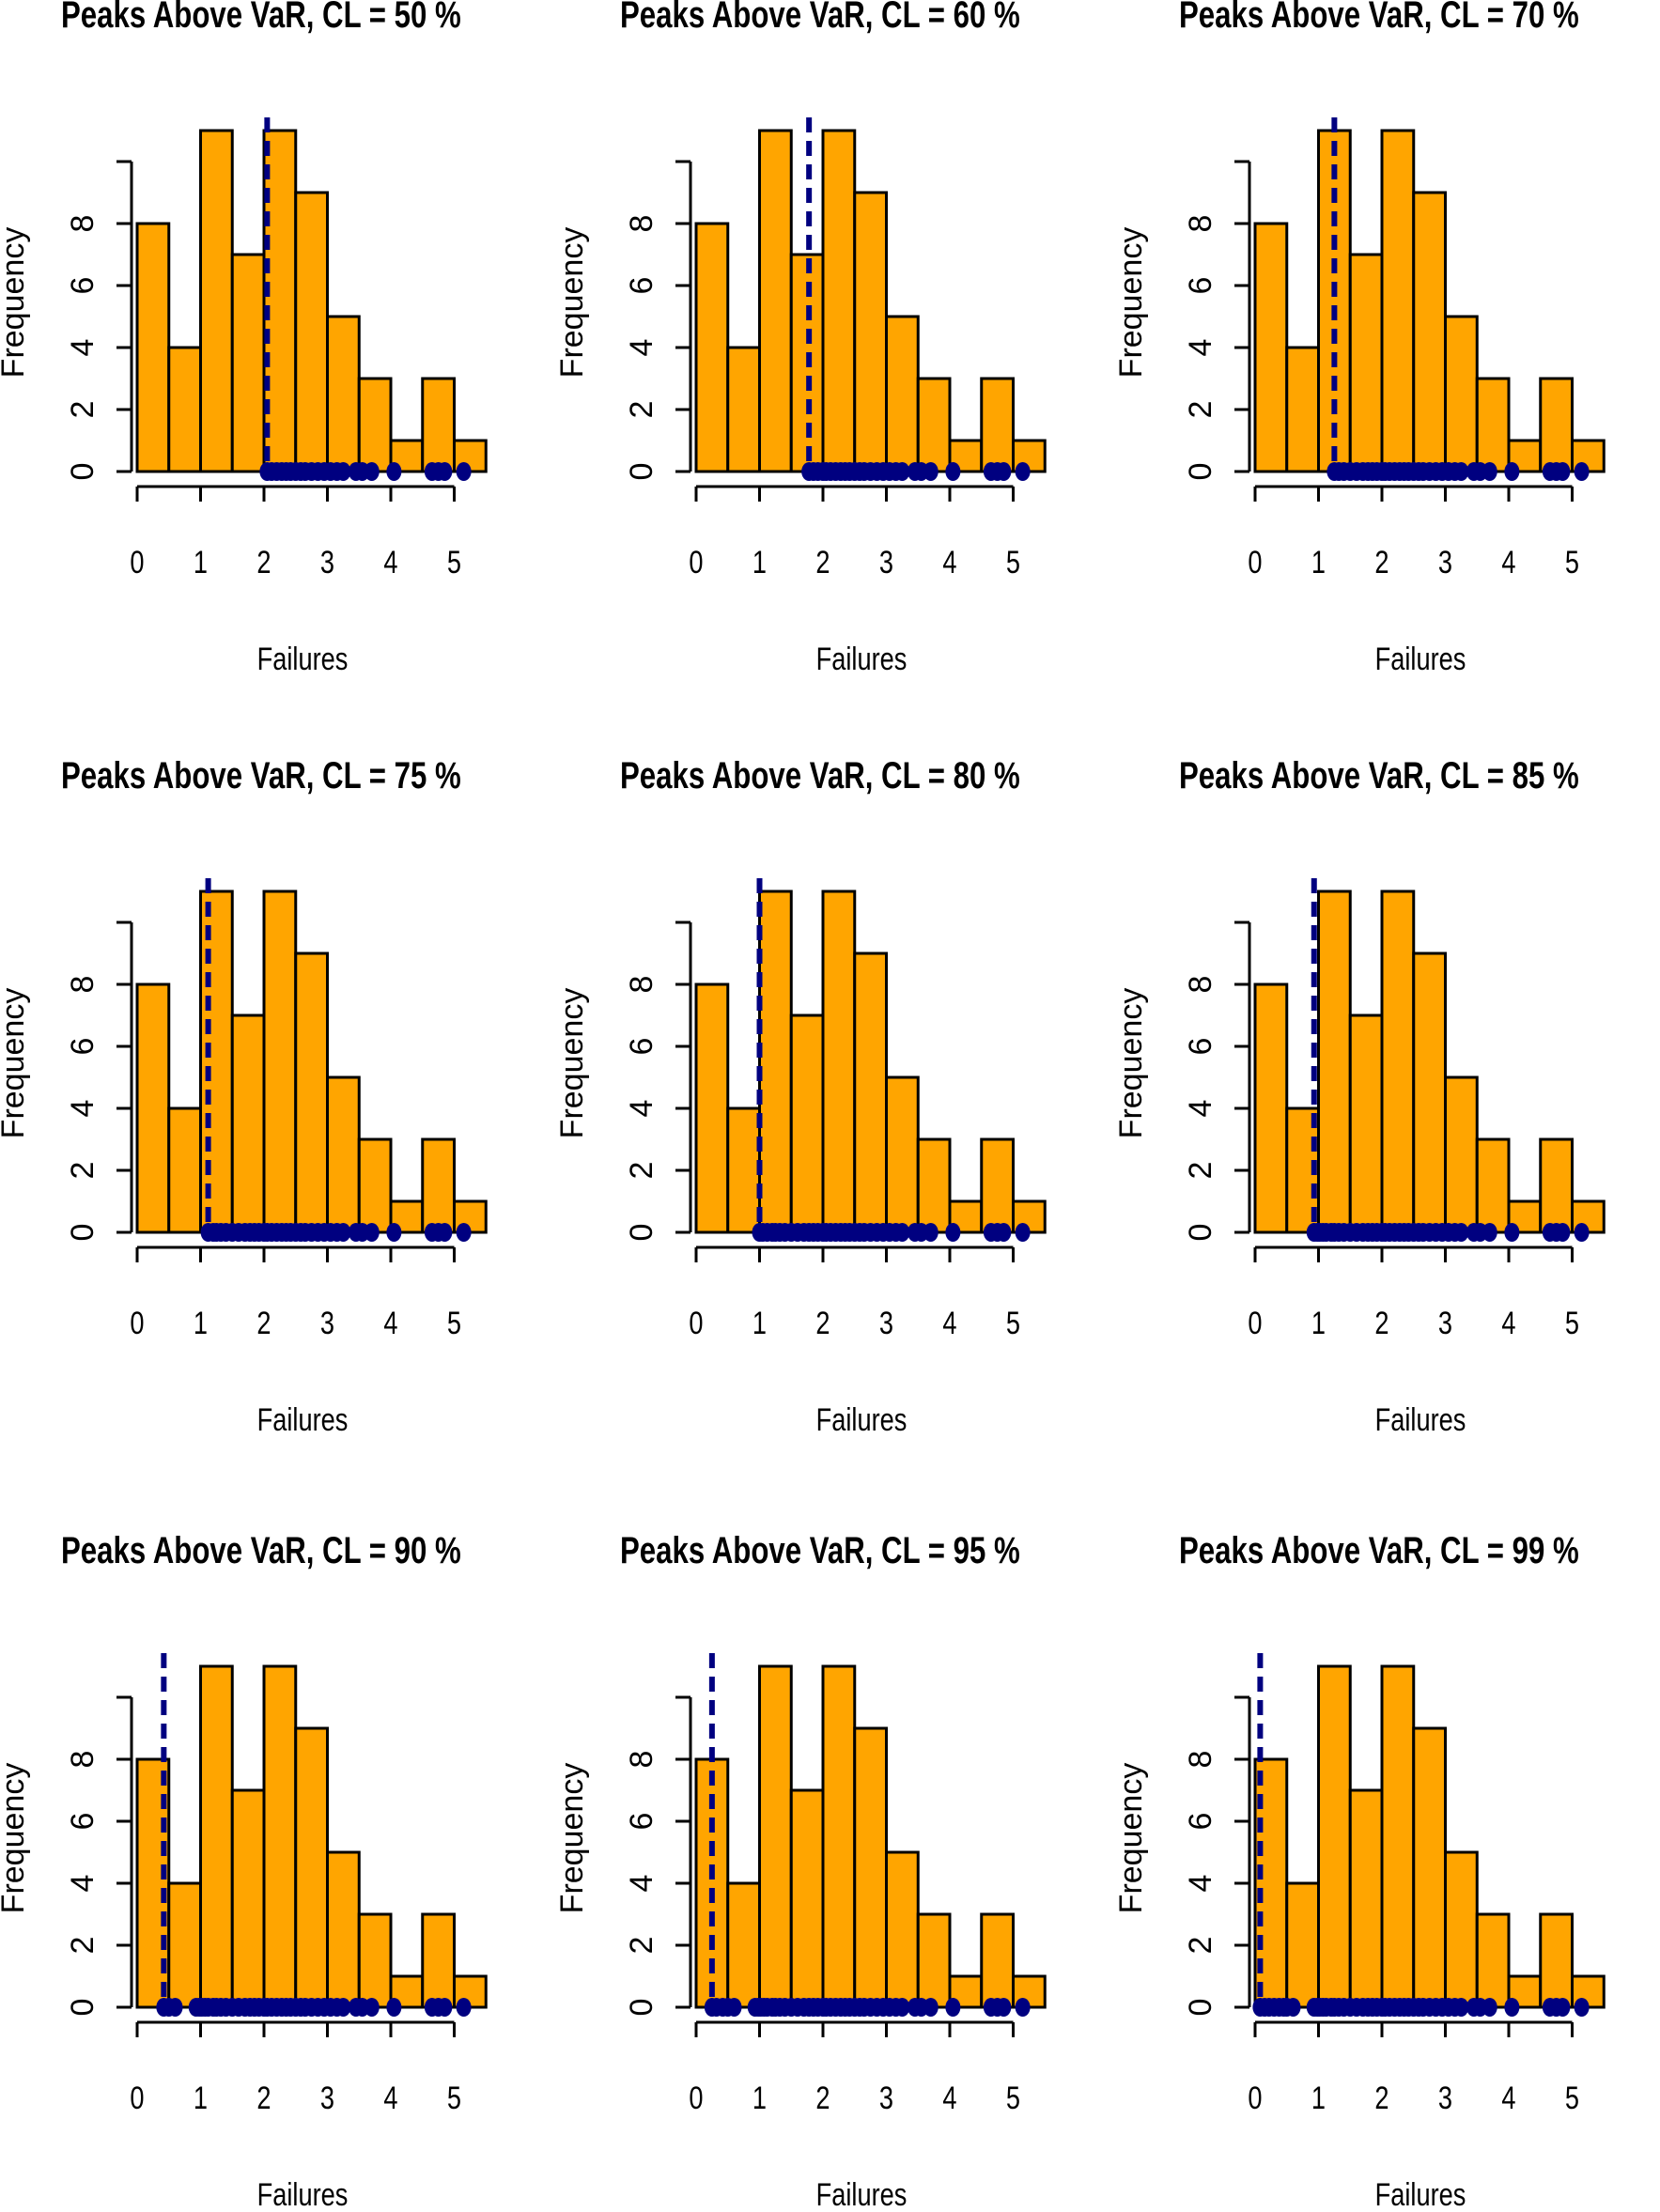 The height and width of the screenshot is (2212, 1660). Describe the element at coordinates (1572, 1323) in the screenshot. I see `x-tick-label: 5` at that location.